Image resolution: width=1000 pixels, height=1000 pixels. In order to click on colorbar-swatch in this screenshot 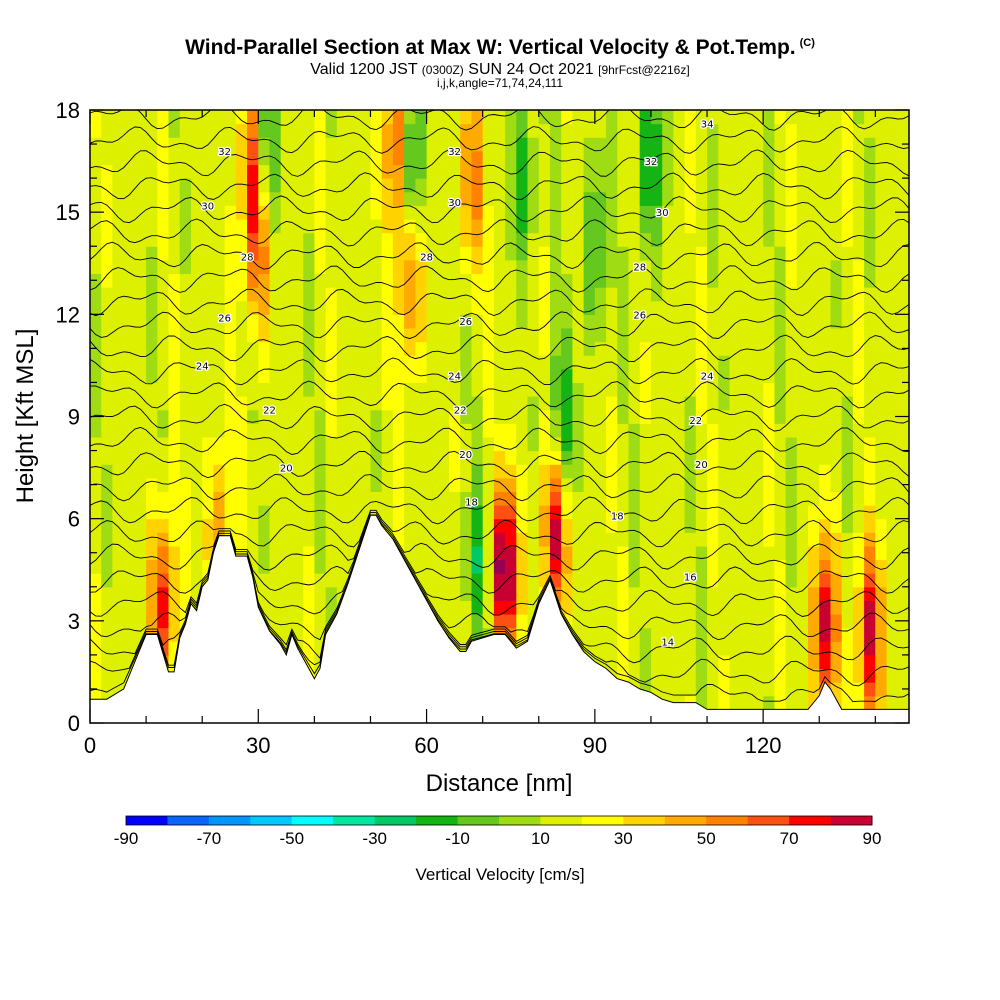, I will do `click(520, 820)`.